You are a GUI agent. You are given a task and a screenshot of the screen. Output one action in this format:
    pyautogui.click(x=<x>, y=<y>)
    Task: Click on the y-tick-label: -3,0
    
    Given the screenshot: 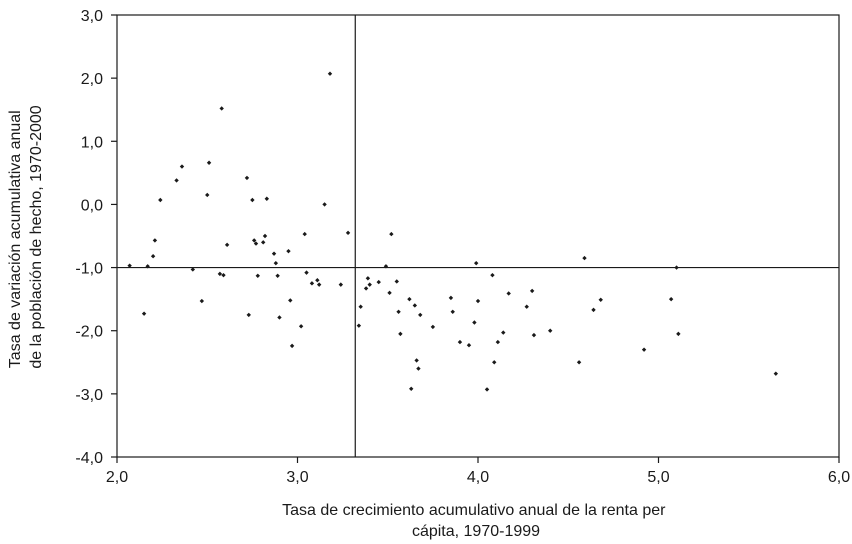 What is the action you would take?
    pyautogui.click(x=89, y=395)
    